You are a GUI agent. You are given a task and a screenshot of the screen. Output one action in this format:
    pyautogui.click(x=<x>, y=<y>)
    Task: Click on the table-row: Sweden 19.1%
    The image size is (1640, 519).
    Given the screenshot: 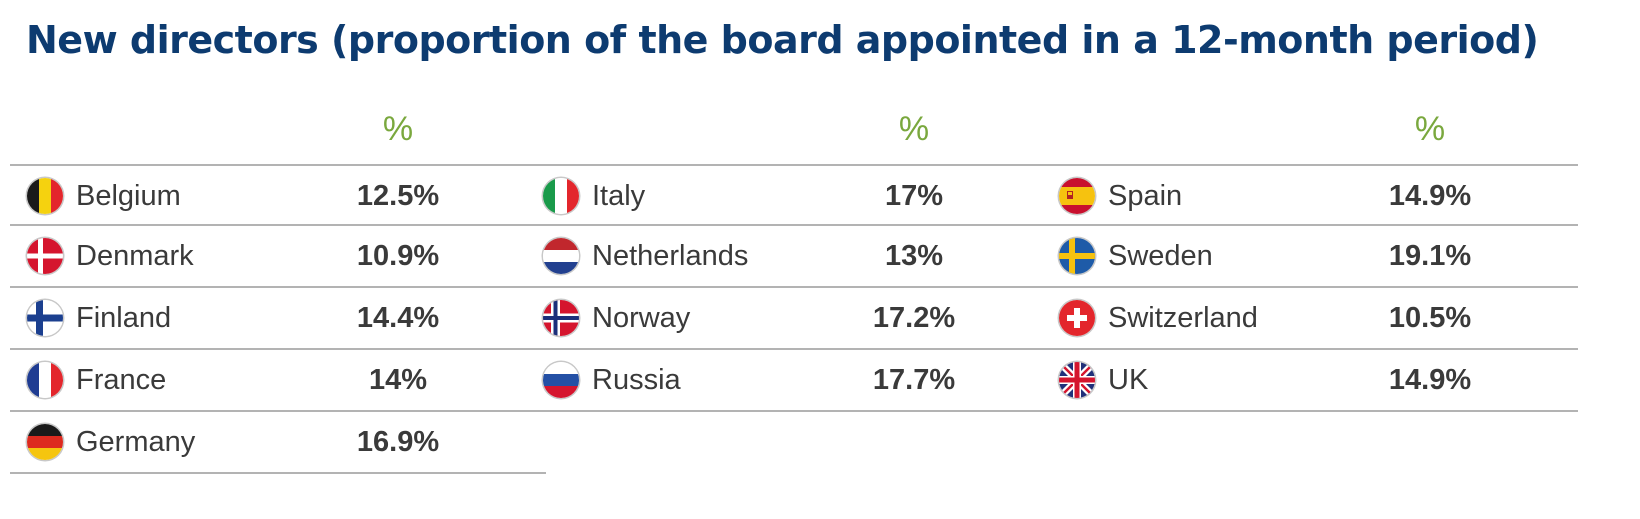 What is the action you would take?
    pyautogui.click(x=1310, y=257)
    